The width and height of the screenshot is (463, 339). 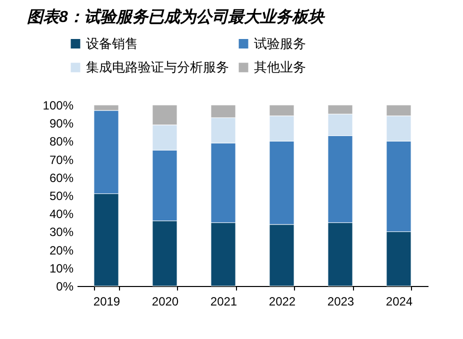 What do you see at coordinates (399, 301) in the screenshot?
I see `x-tick-label: 2024` at bounding box center [399, 301].